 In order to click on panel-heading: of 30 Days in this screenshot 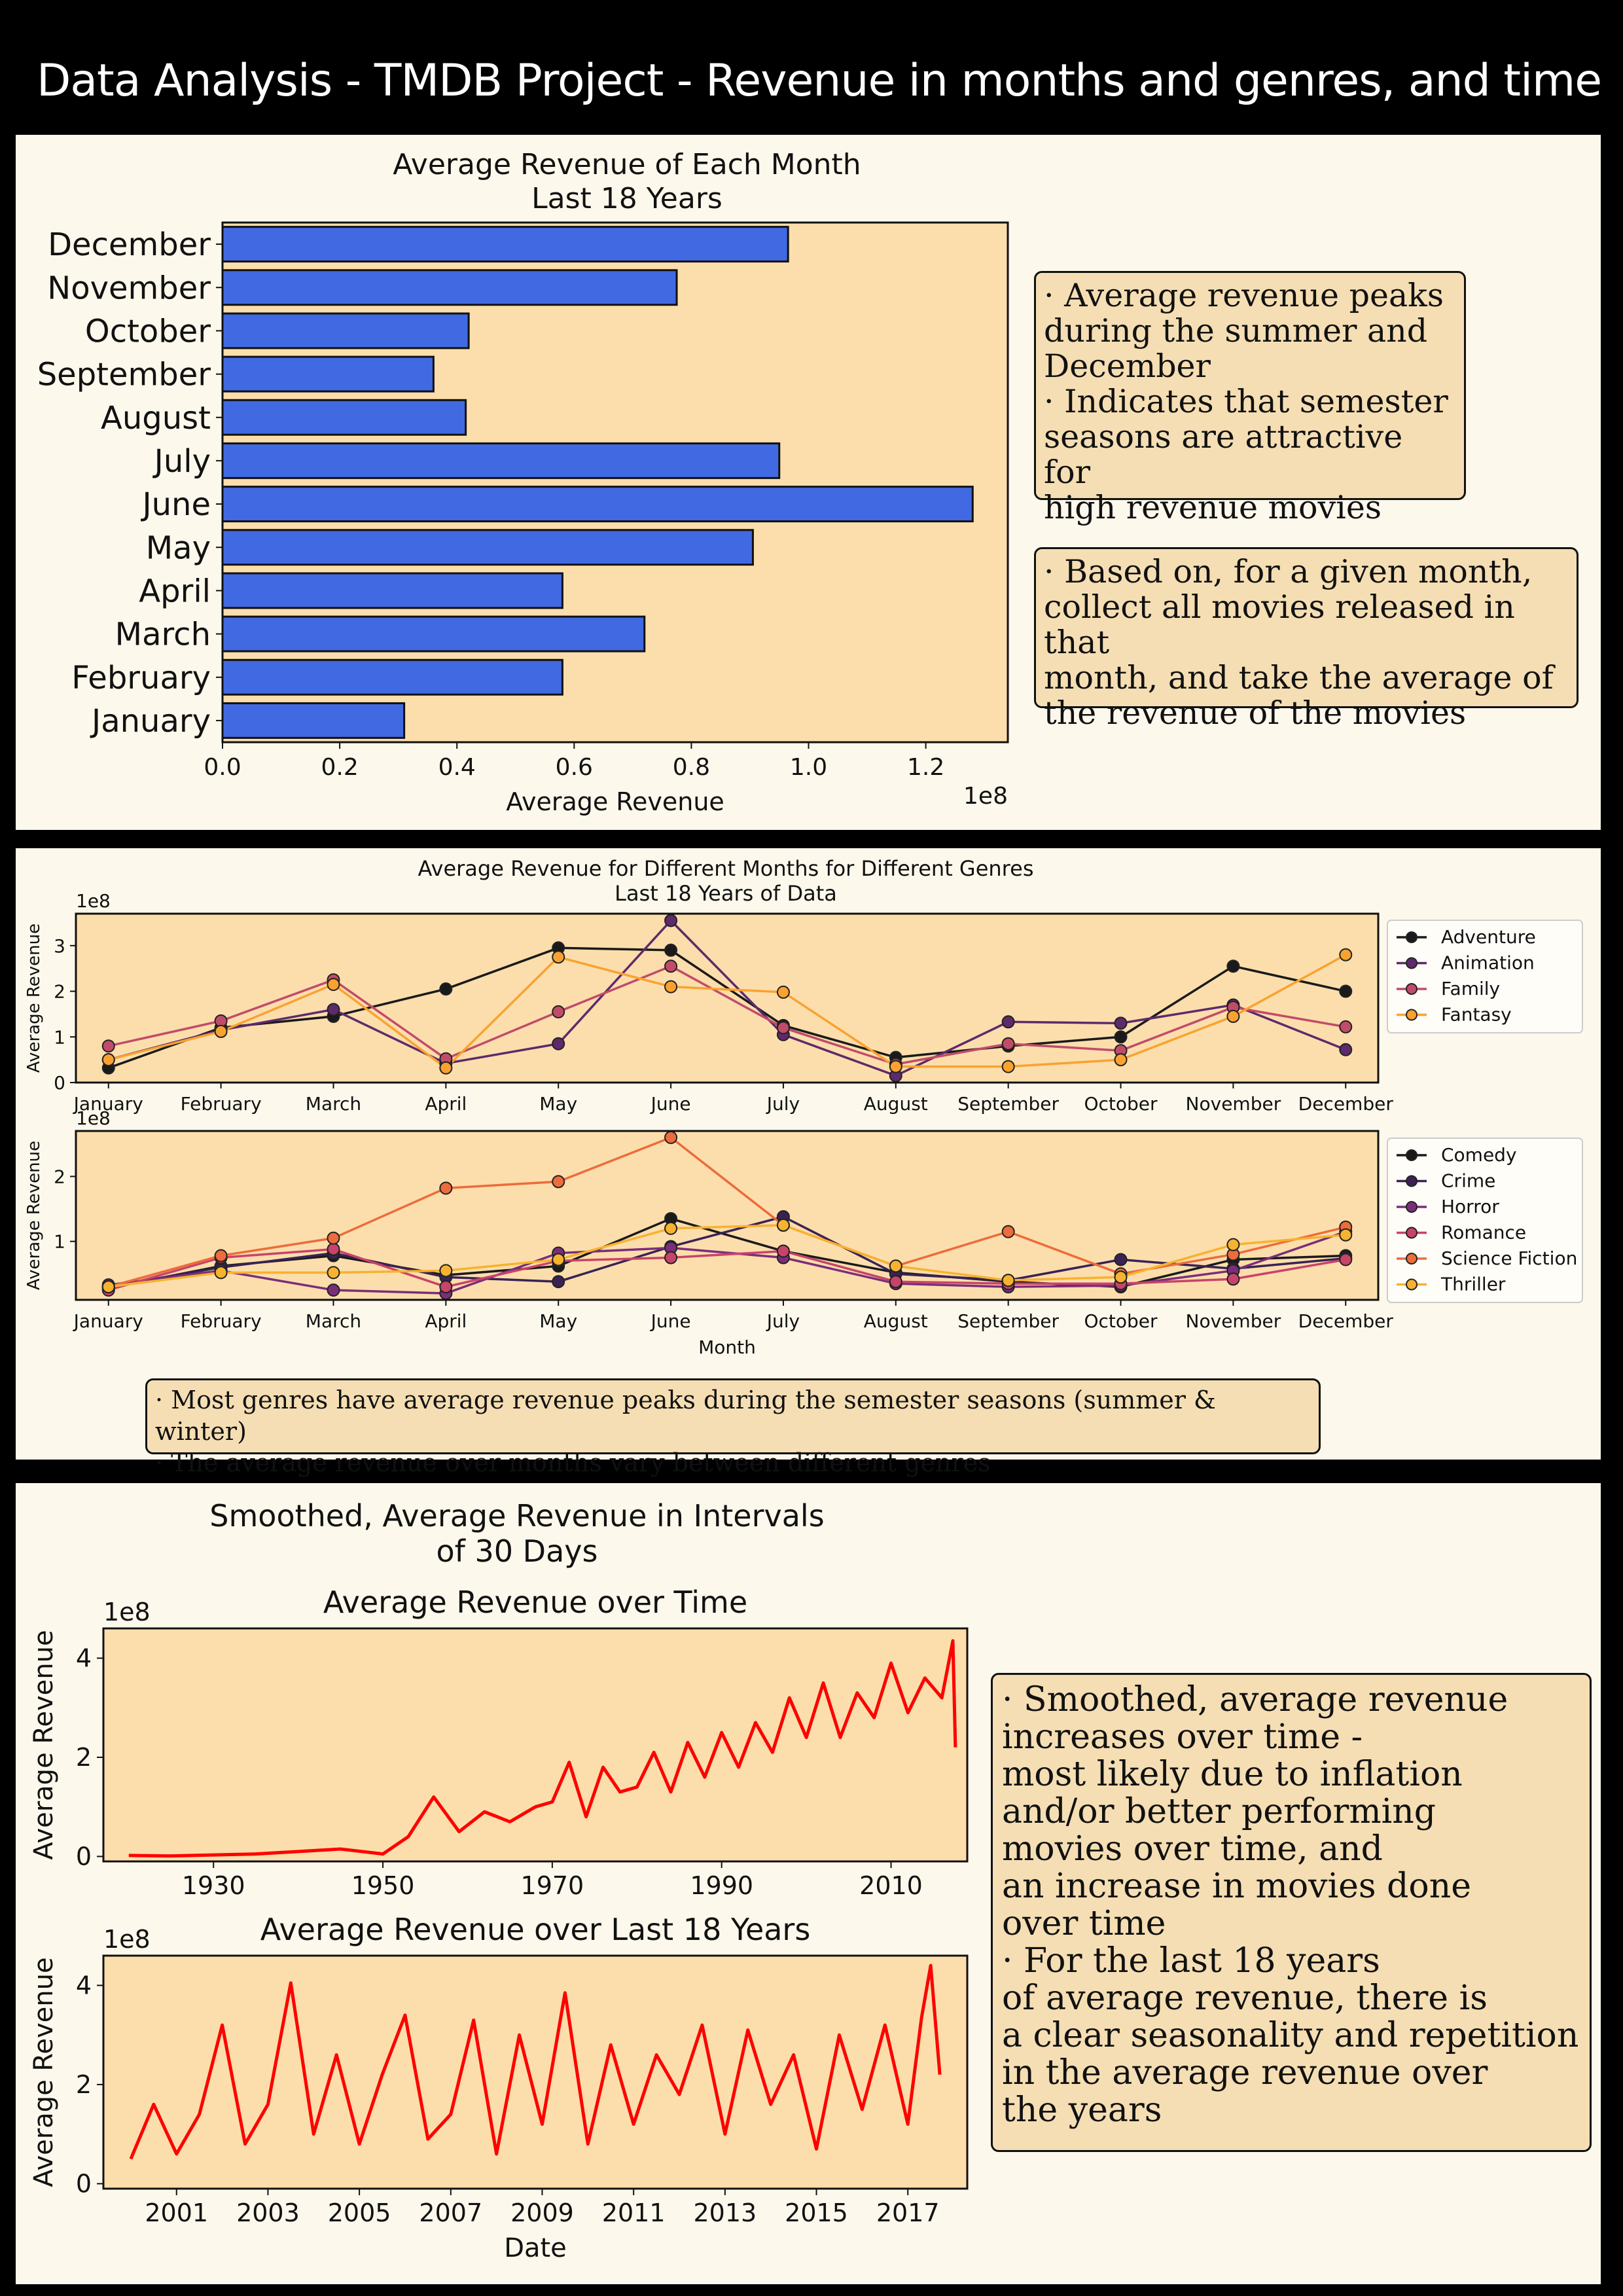, I will do `click(518, 1551)`.